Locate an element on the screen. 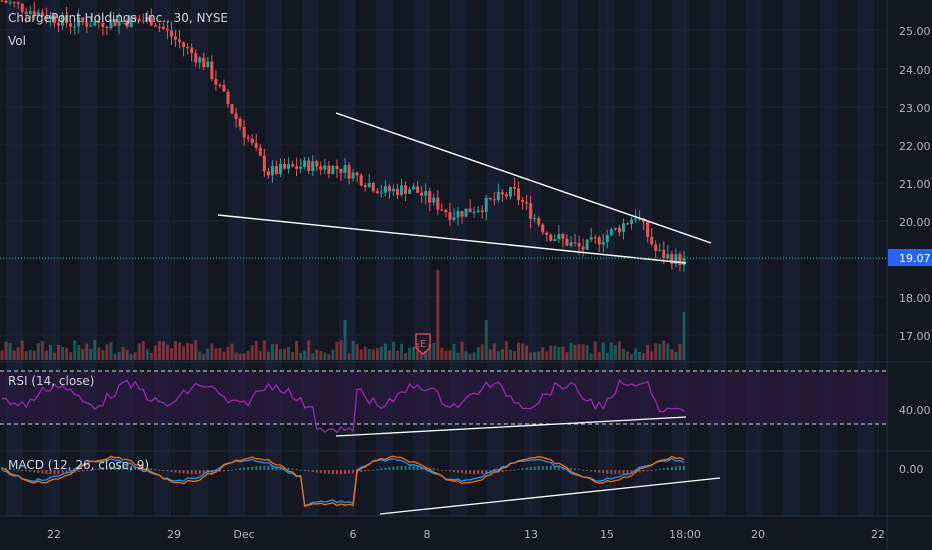 The image size is (932, 550). time-tick: 15 is located at coordinates (607, 534).